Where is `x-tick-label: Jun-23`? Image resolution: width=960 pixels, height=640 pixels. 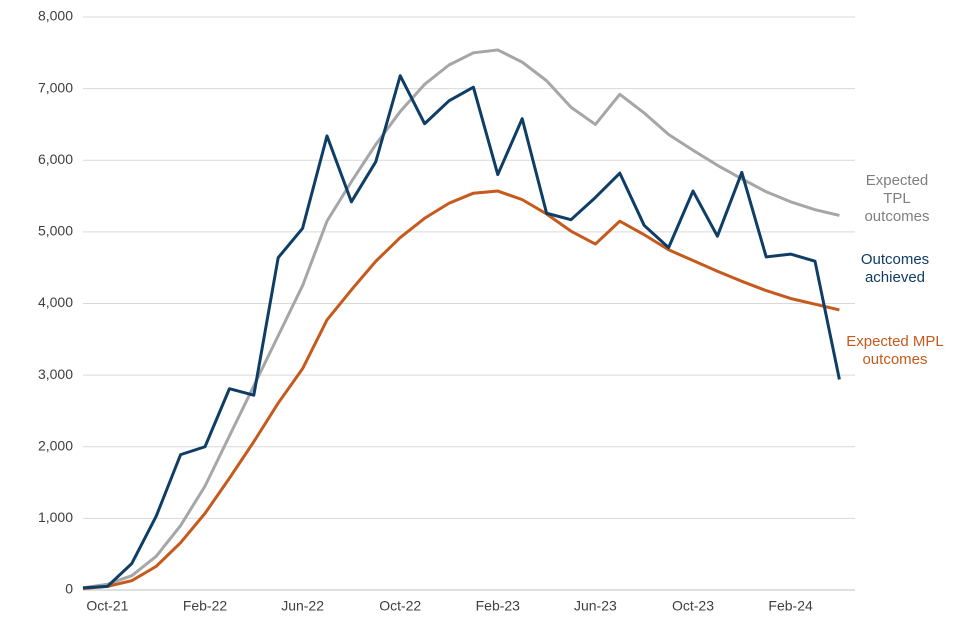
x-tick-label: Jun-23 is located at coordinates (595, 606).